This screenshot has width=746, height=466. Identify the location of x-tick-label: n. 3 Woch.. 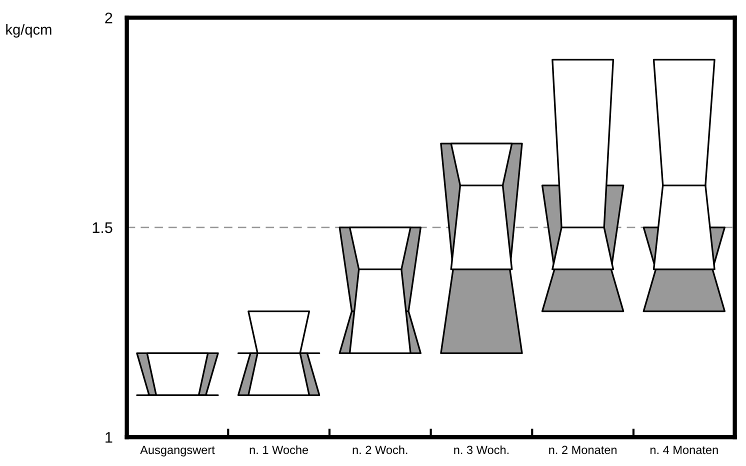
(481, 449).